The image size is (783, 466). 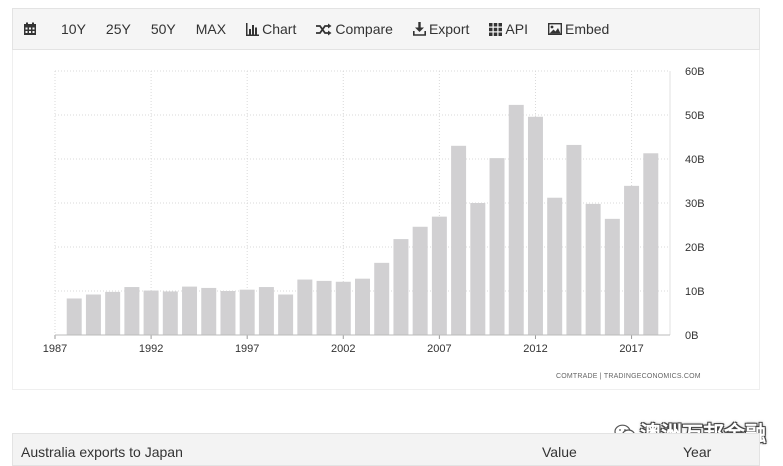 What do you see at coordinates (253, 29) in the screenshot?
I see `bar-chart-icon` at bounding box center [253, 29].